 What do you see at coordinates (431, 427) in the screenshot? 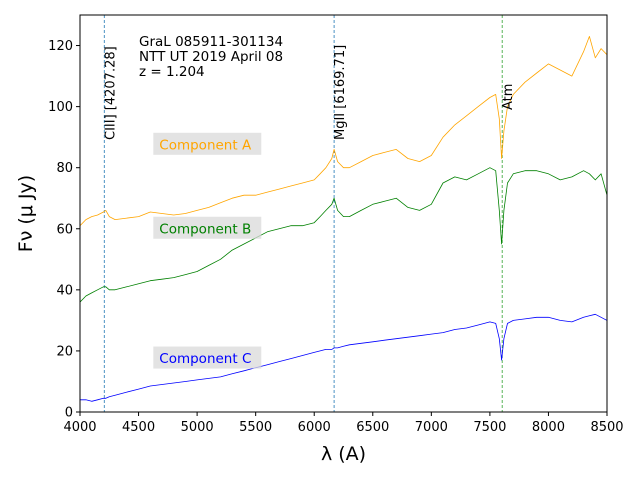
I see `x-tick-label: 7000` at bounding box center [431, 427].